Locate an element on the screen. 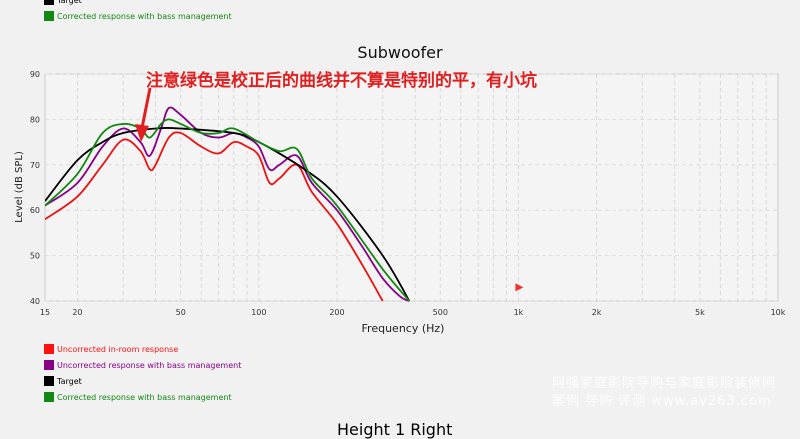 This screenshot has width=800, height=439. legend-label: Uncorrected in-room response is located at coordinates (118, 349).